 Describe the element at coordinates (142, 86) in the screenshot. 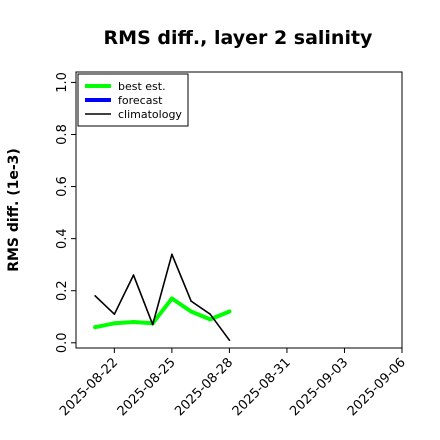

I see `legend-label: best est.` at that location.